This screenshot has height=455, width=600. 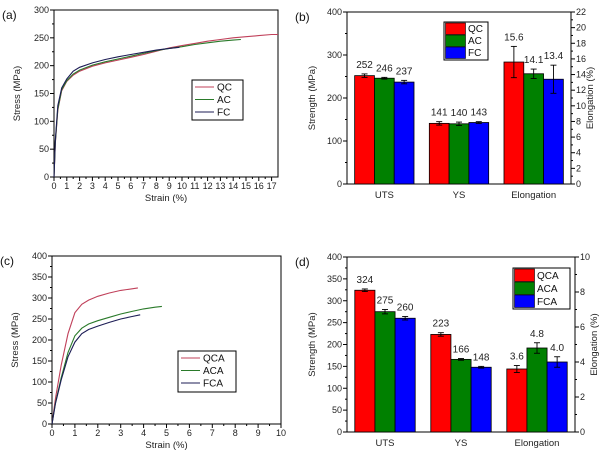 What do you see at coordinates (9, 15) in the screenshot?
I see `panel-label: (a)` at bounding box center [9, 15].